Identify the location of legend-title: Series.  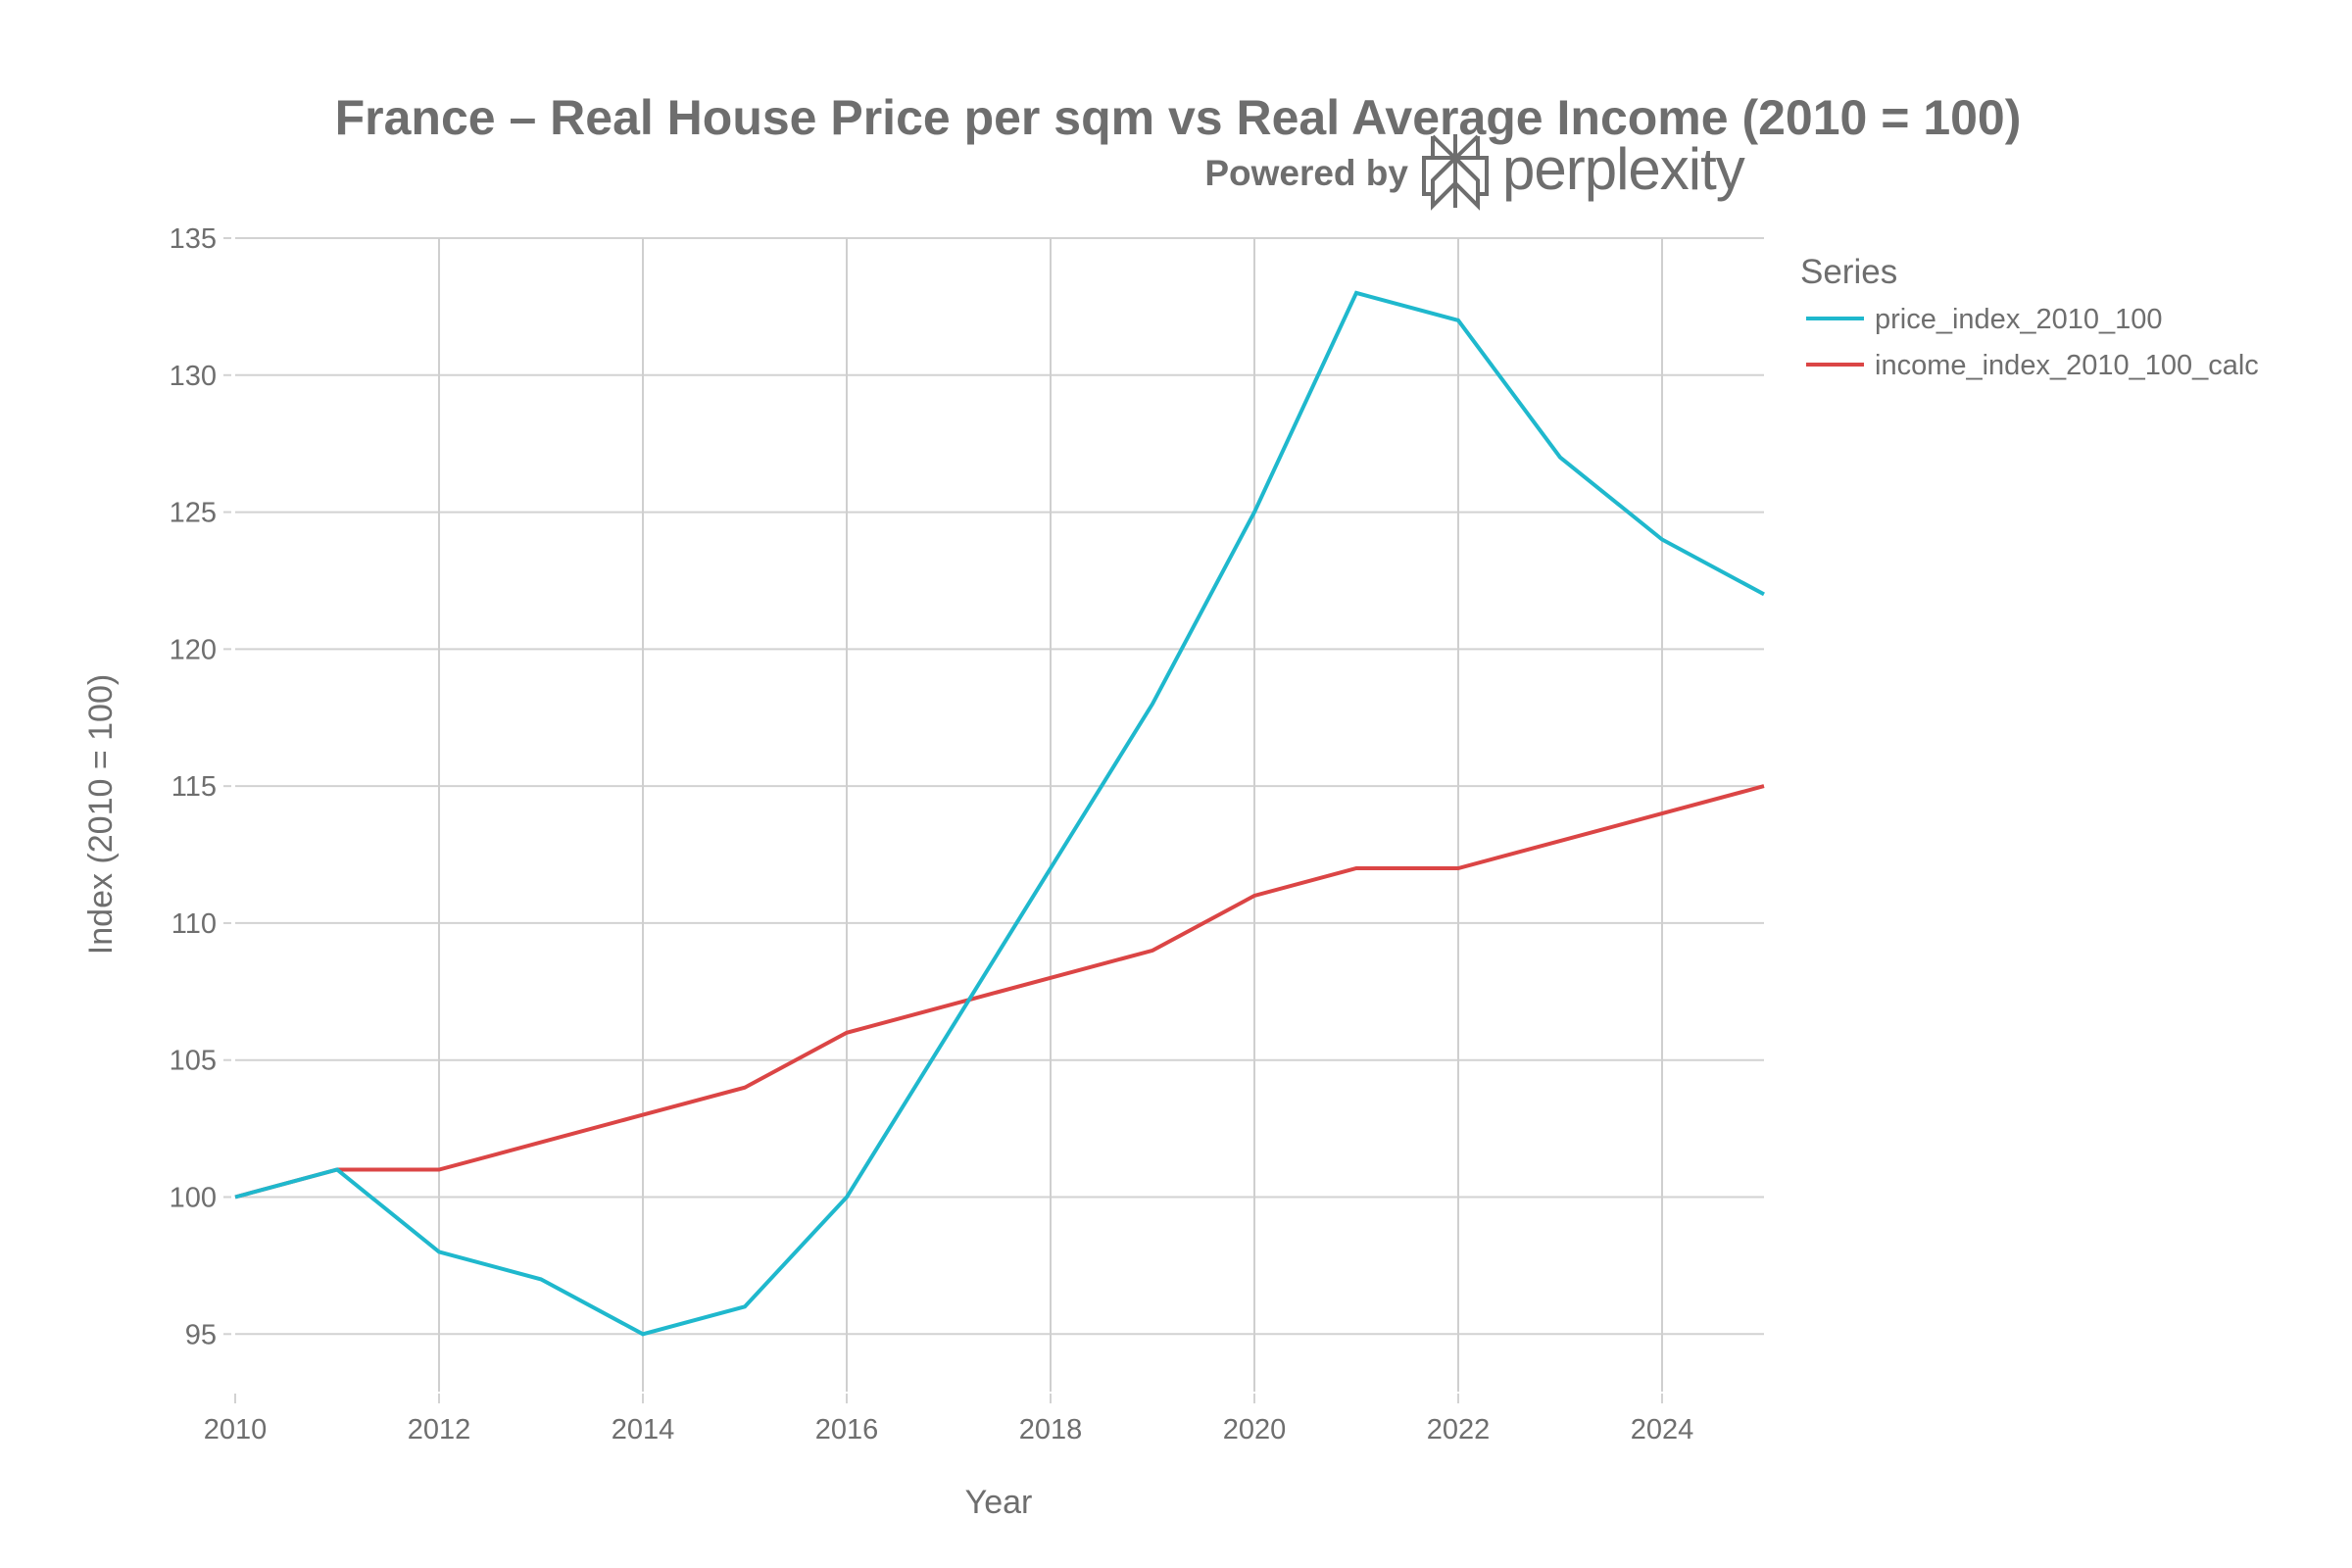
(1848, 272).